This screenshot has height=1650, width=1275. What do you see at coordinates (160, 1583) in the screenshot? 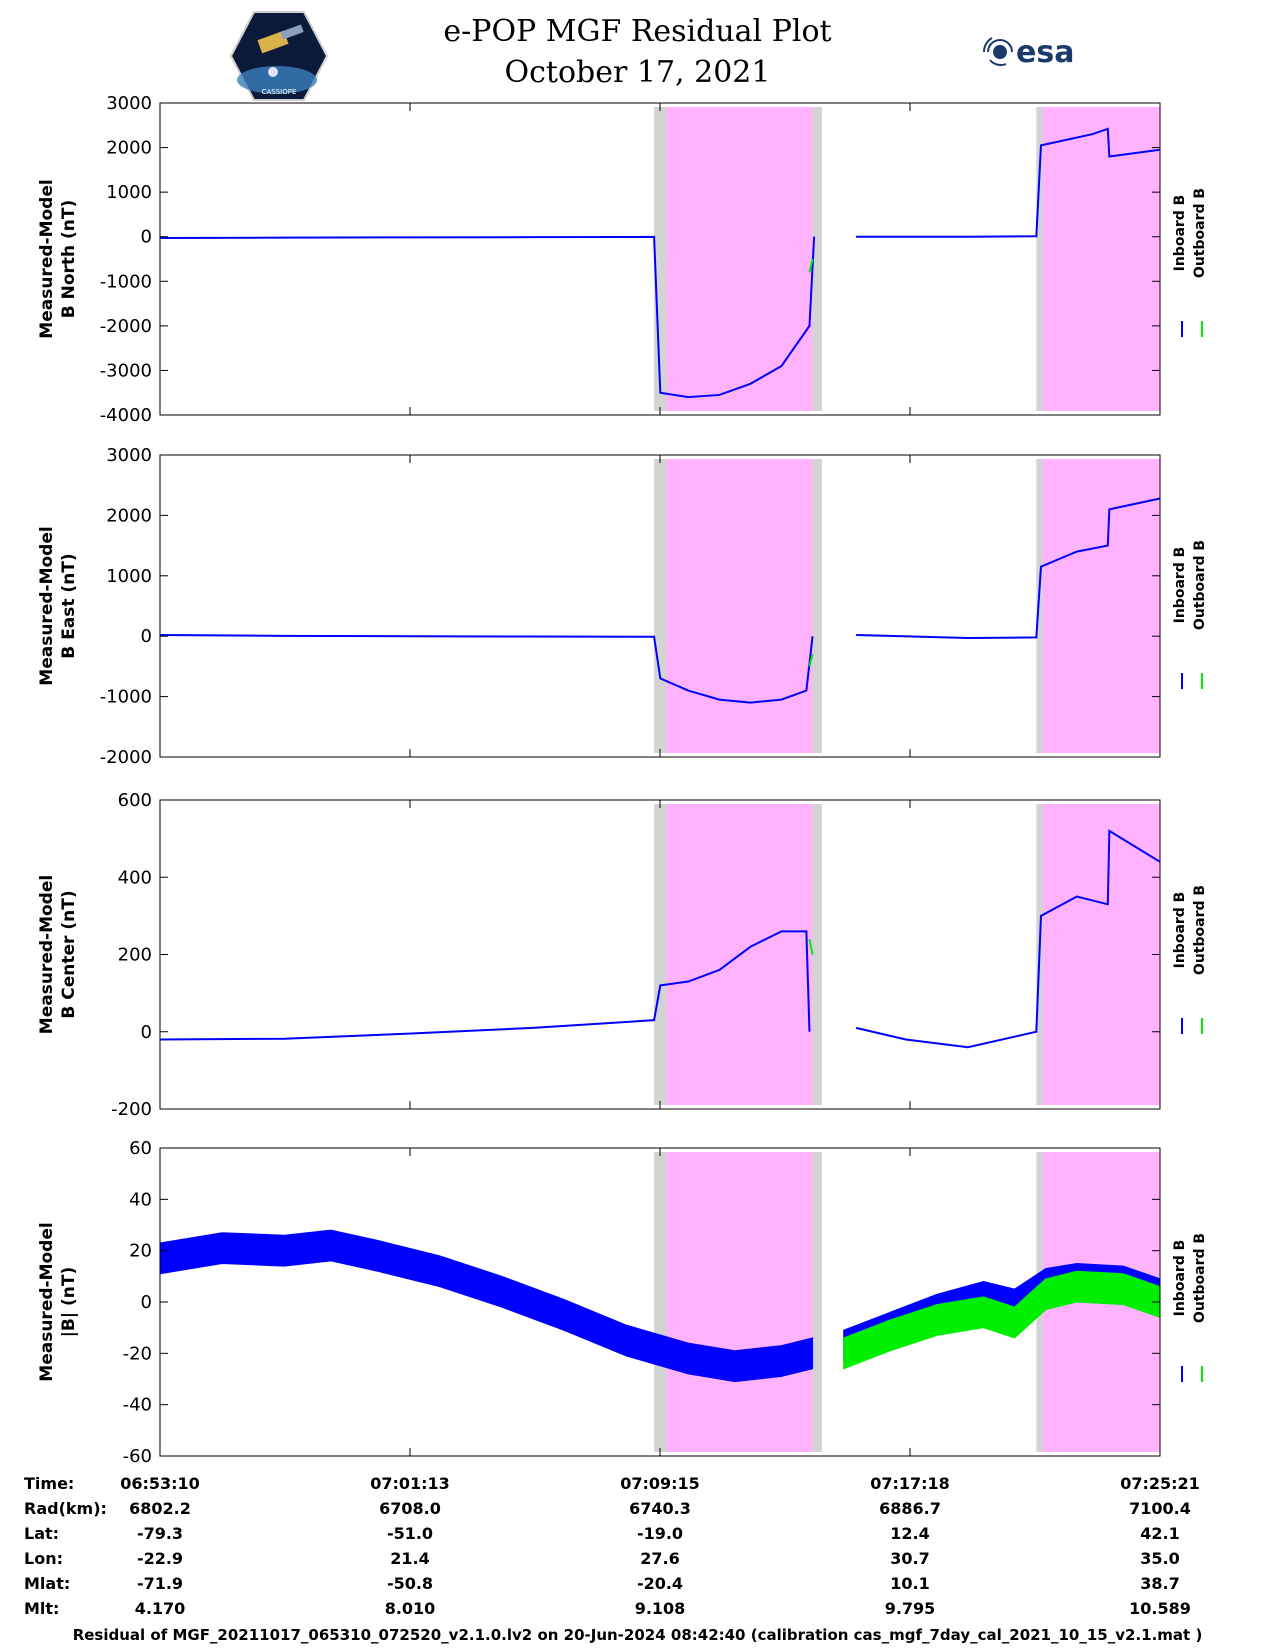
I see `orbit-value: -71.9` at bounding box center [160, 1583].